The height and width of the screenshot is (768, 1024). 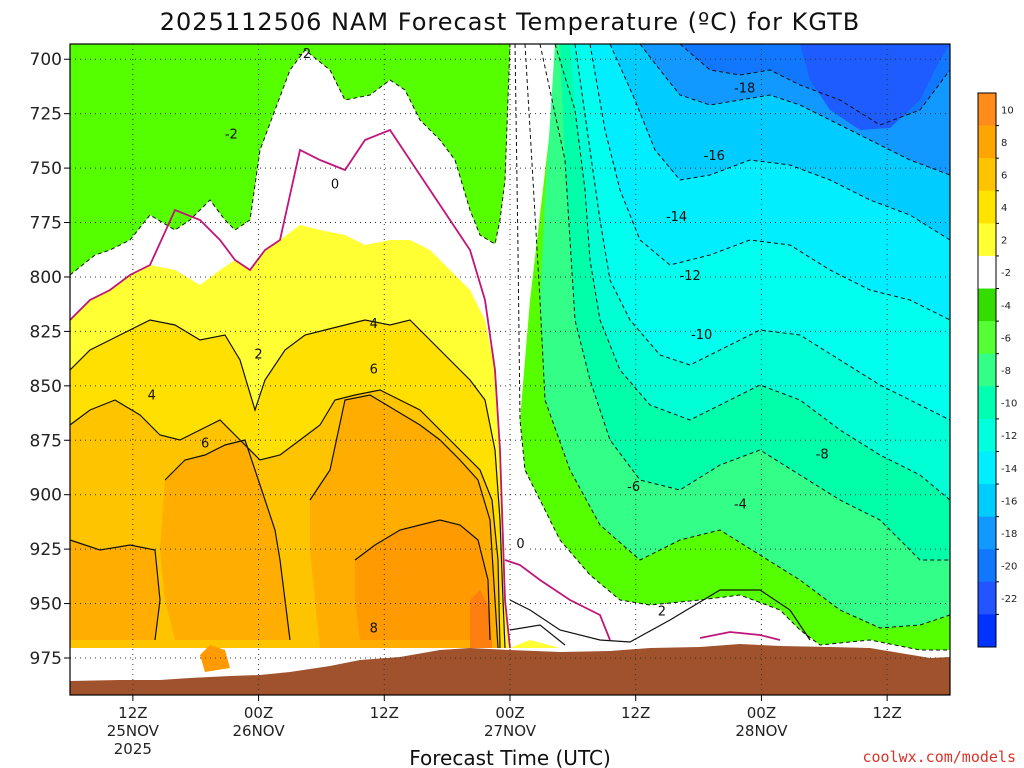 I want to click on y-tick-label: 875, so click(x=46, y=441).